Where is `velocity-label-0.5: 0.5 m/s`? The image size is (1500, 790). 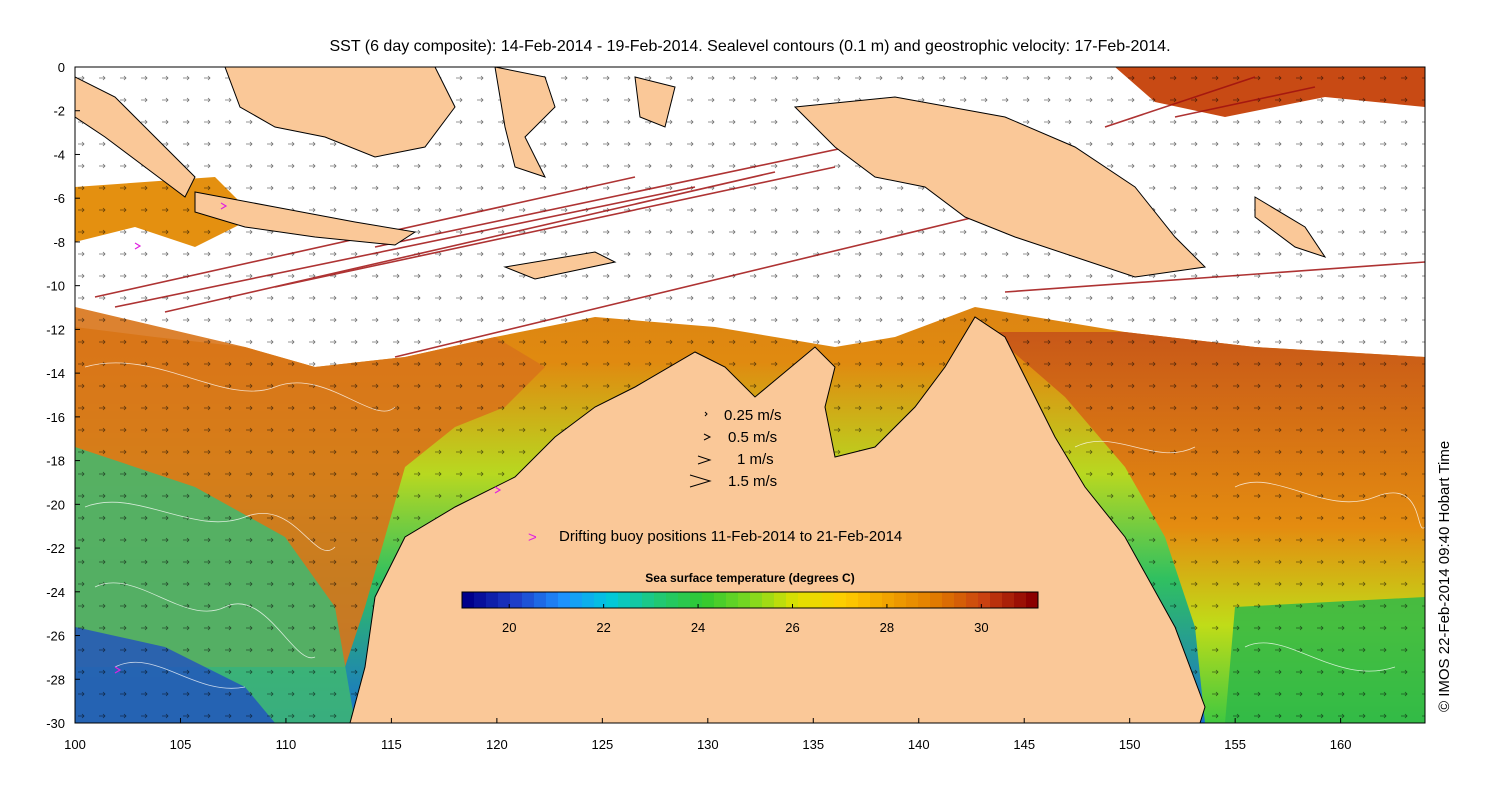 velocity-label-0.5: 0.5 m/s is located at coordinates (752, 437).